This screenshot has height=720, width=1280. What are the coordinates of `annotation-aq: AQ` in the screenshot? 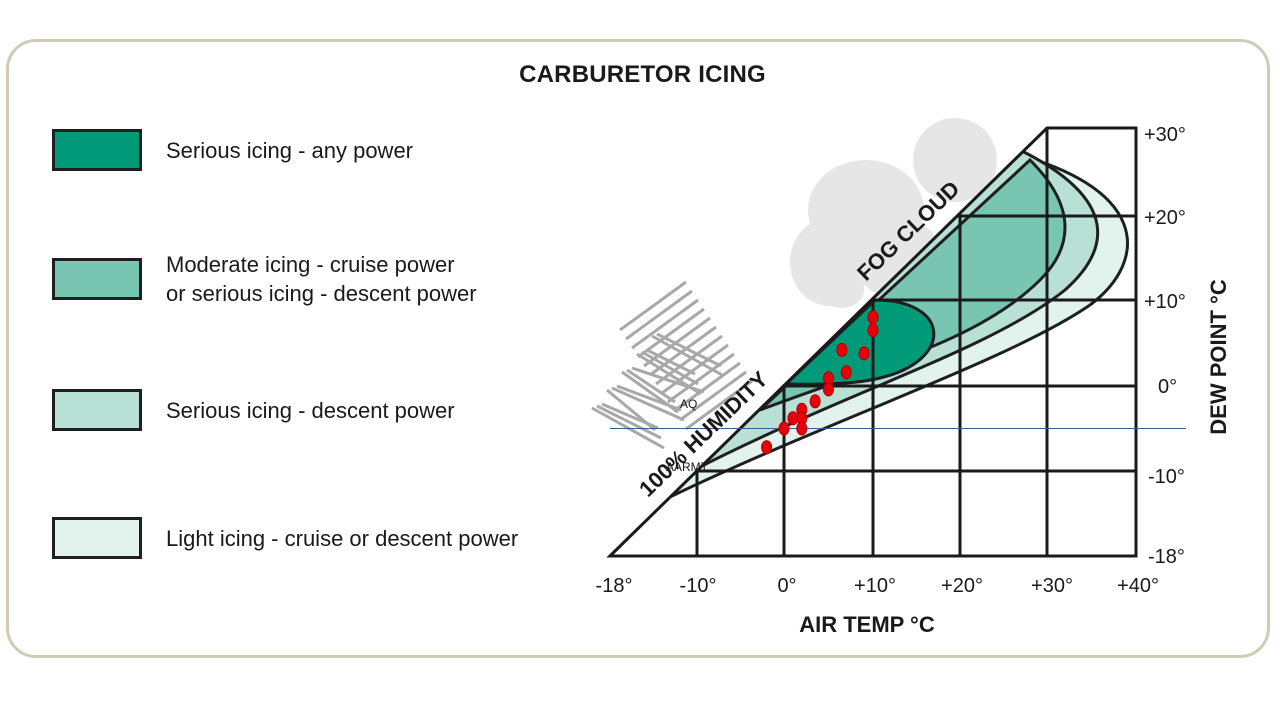 It's located at (688, 404).